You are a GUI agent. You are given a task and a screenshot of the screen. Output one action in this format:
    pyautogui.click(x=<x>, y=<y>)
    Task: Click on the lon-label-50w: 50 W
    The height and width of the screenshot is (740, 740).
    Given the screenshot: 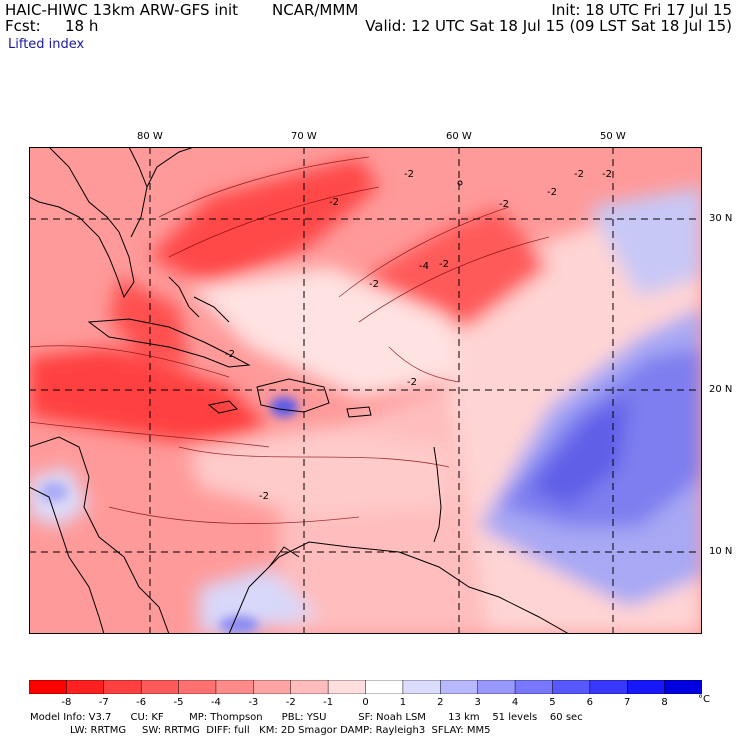 What is the action you would take?
    pyautogui.click(x=613, y=136)
    